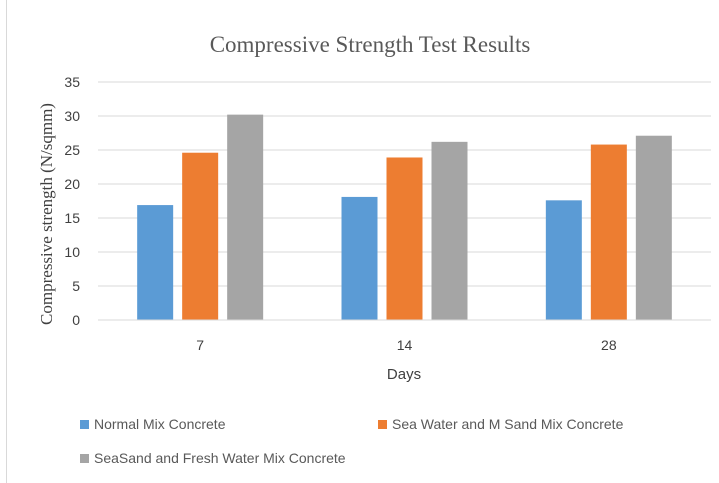 The height and width of the screenshot is (483, 719). I want to click on legend-item-sea-water-m-sand: Sea Water and M Sand Mix Concrete, so click(500, 424).